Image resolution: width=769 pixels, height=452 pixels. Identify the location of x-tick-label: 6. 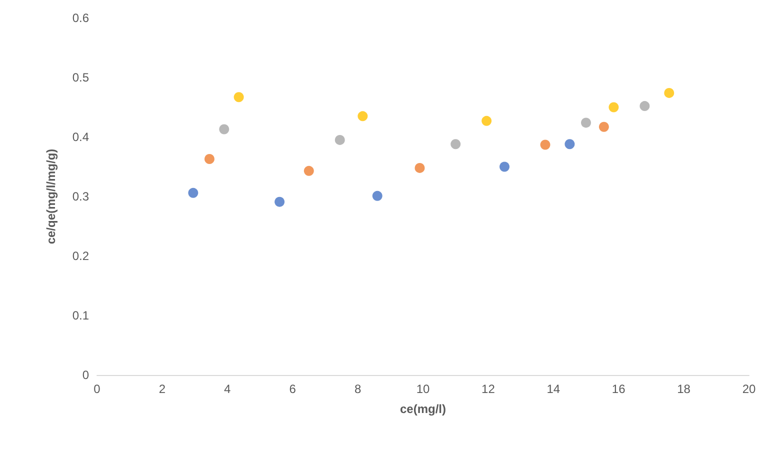
(292, 389).